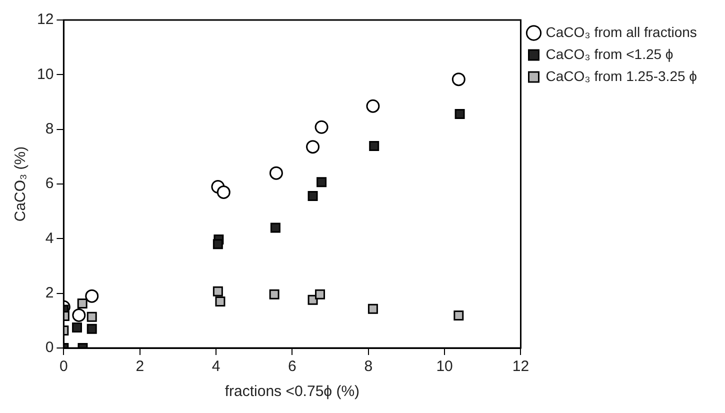  What do you see at coordinates (45, 74) in the screenshot?
I see `y-tick-label: 10` at bounding box center [45, 74].